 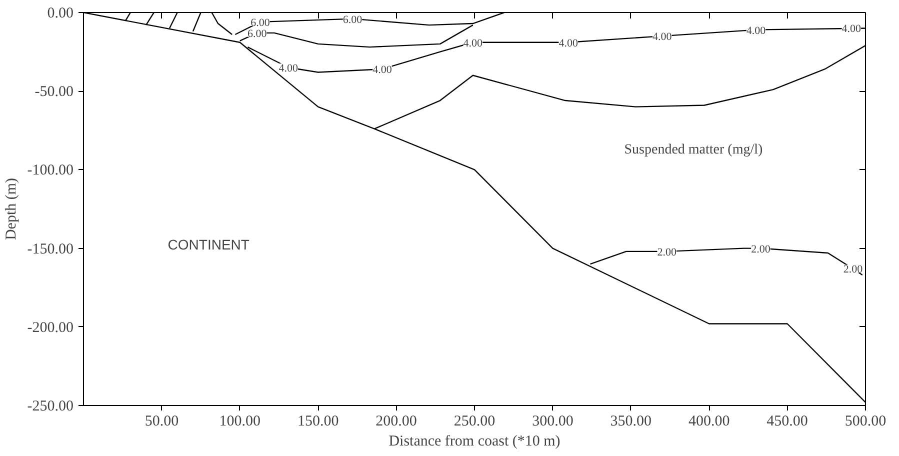 I want to click on x-tick-label: 450.00, so click(x=787, y=422).